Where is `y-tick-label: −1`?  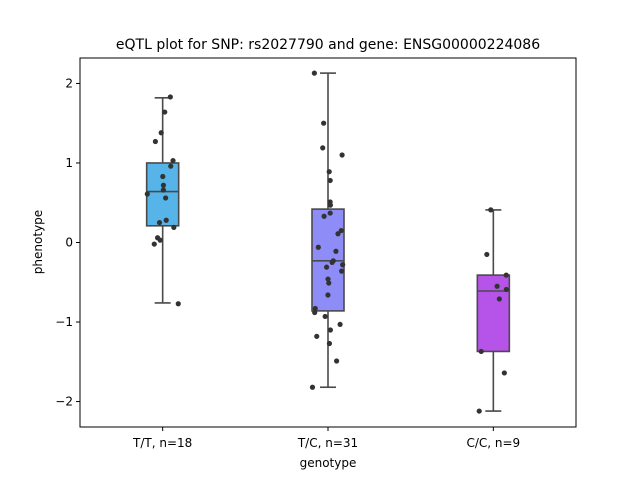 y-tick-label: −1 is located at coordinates (64, 322).